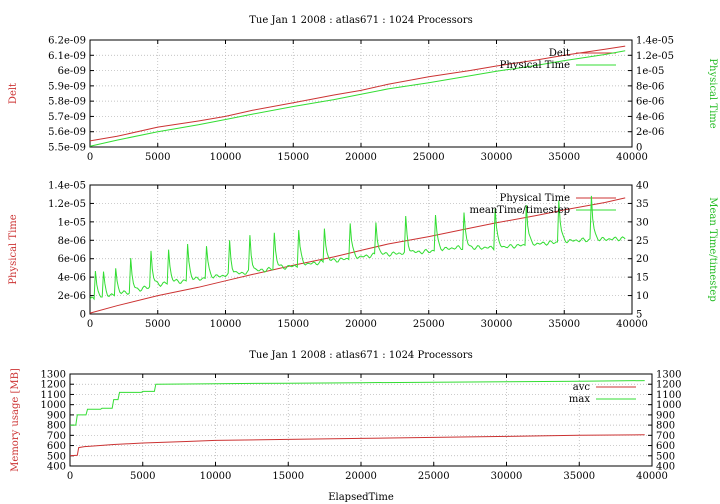 This screenshot has width=720, height=504. Describe the element at coordinates (639, 148) in the screenshot. I see `y2-tick-label: 0` at that location.